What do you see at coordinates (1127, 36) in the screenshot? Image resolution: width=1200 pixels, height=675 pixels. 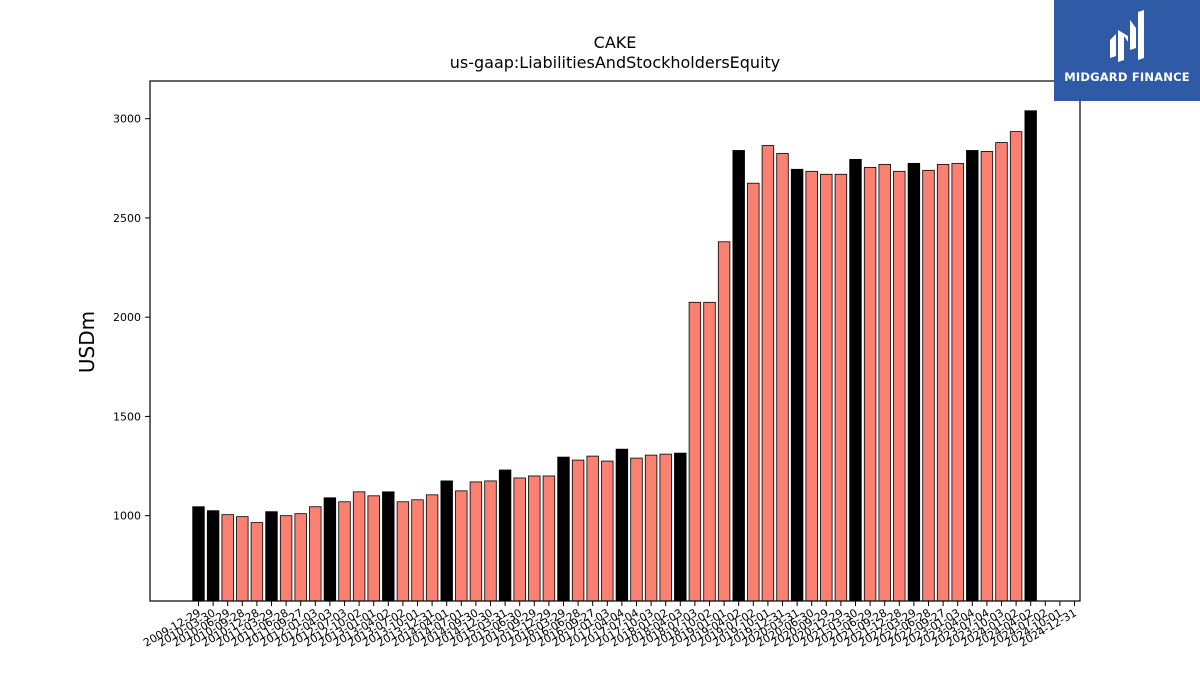 I see `midgard-logo-icon` at bounding box center [1127, 36].